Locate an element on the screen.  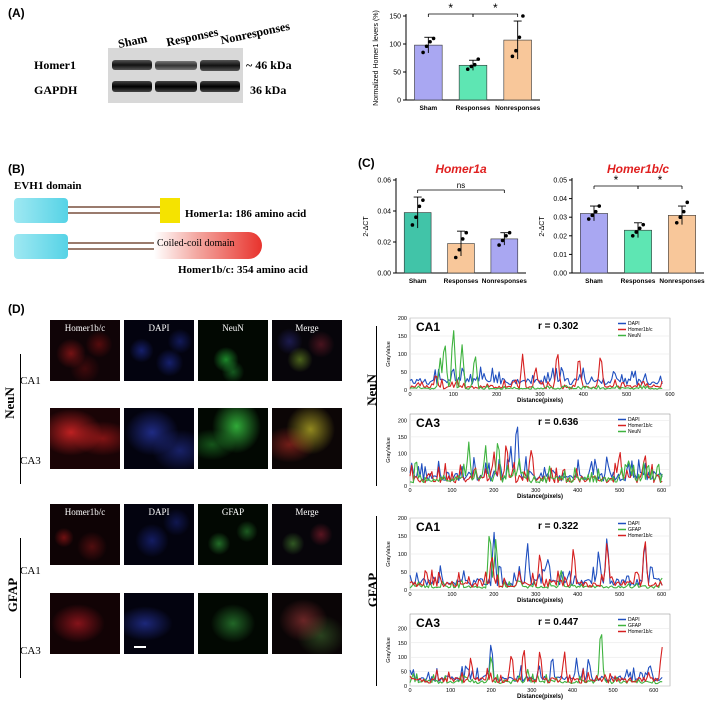
row-label-gfap-ca3: CA3 is located at coordinates (30, 651).